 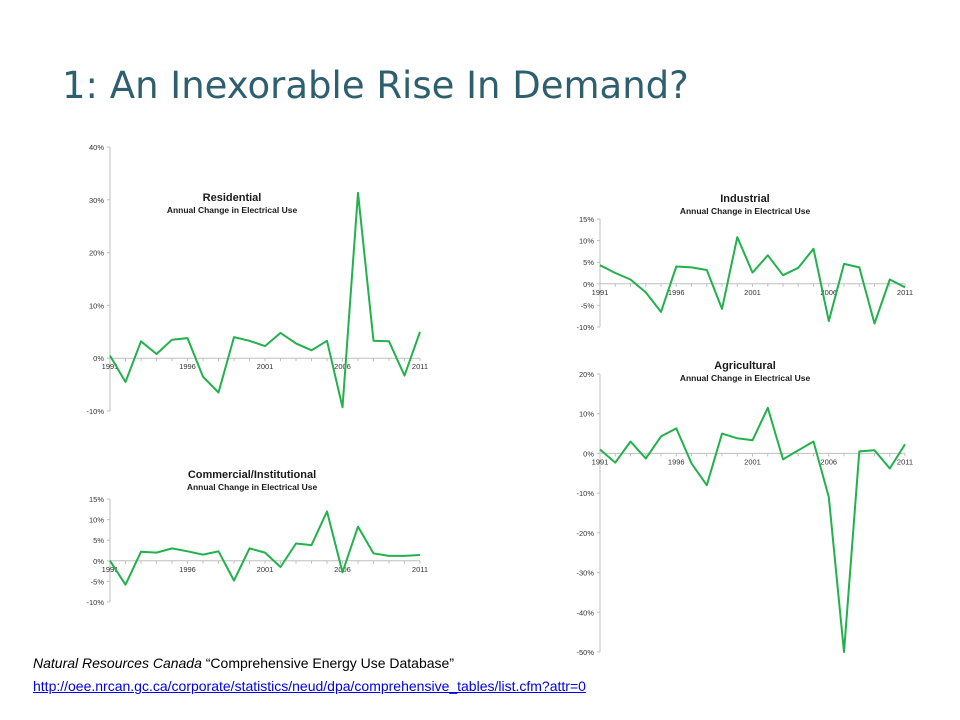 I want to click on industrial-y-tick-label: 15%, so click(x=586, y=219).